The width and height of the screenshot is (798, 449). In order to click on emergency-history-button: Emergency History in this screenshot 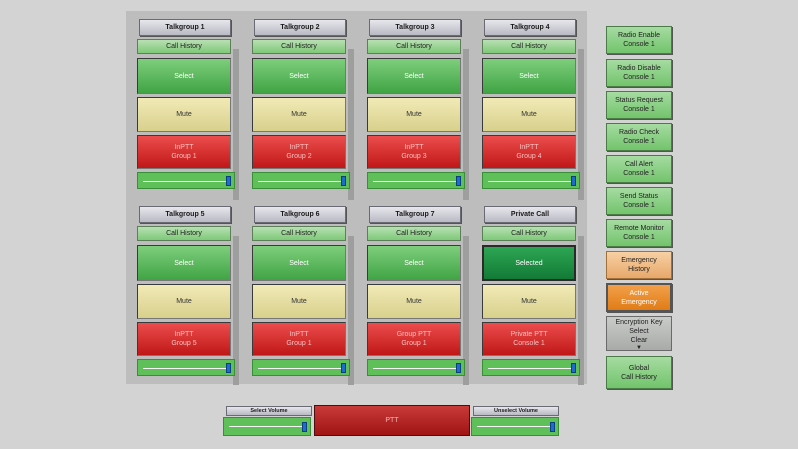, I will do `click(639, 265)`.